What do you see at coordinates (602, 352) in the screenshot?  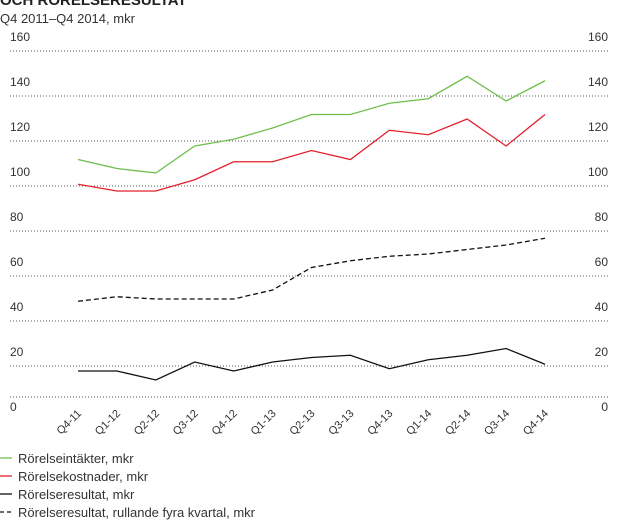 I see `y2-tick-label: 20` at bounding box center [602, 352].